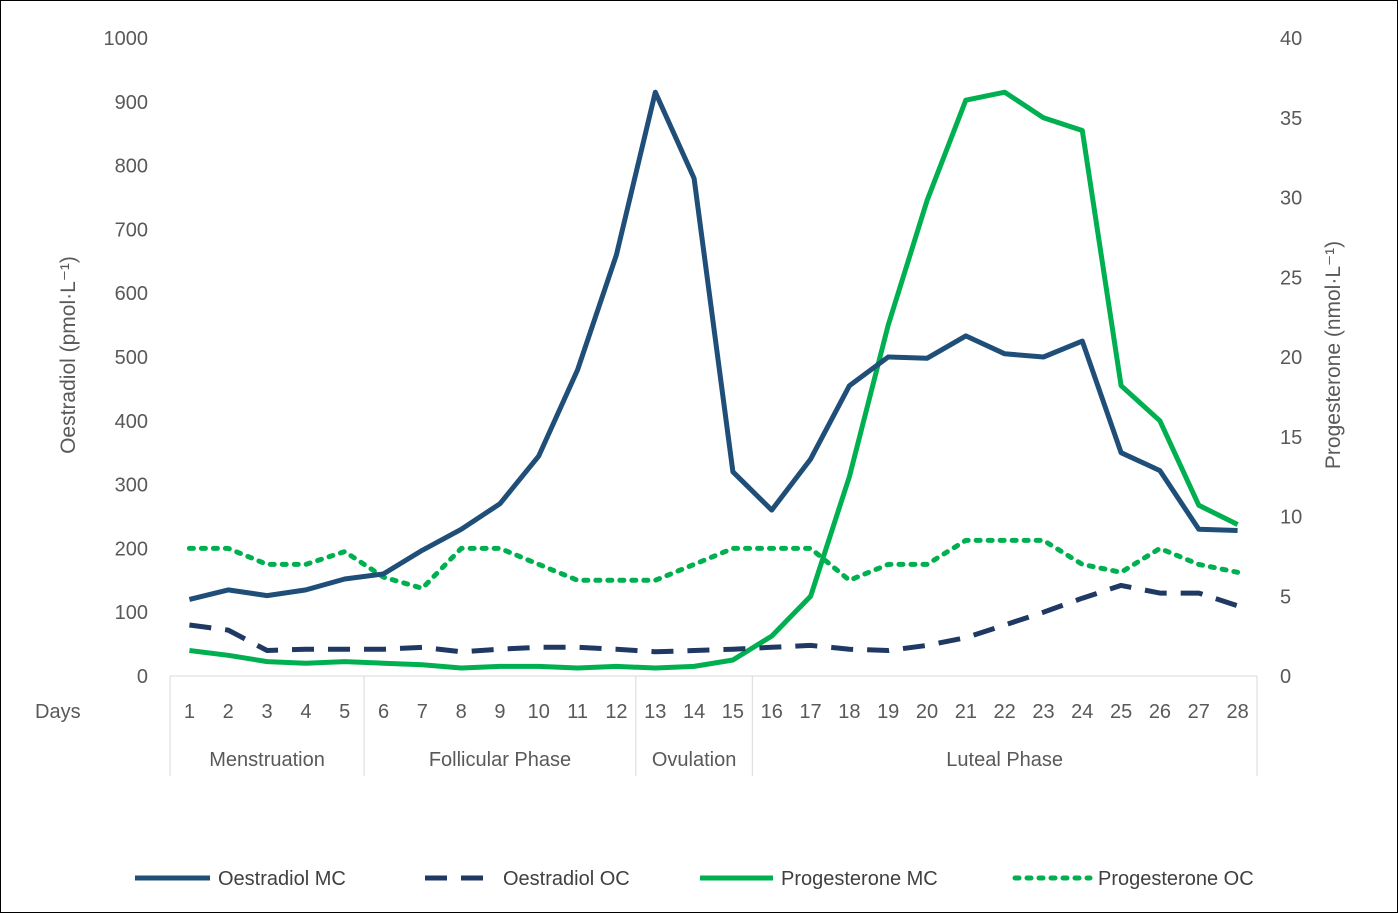 This screenshot has height=913, width=1398. Describe the element at coordinates (1176, 879) in the screenshot. I see `legend-label: Progesterone OC` at that location.